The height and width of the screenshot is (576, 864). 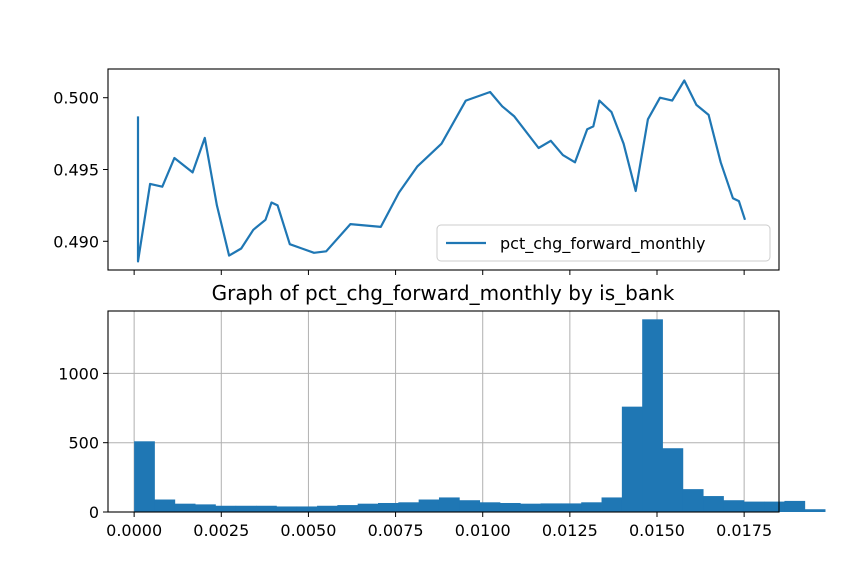 I want to click on histogram-x-tick-label: 0.0150, so click(x=657, y=530).